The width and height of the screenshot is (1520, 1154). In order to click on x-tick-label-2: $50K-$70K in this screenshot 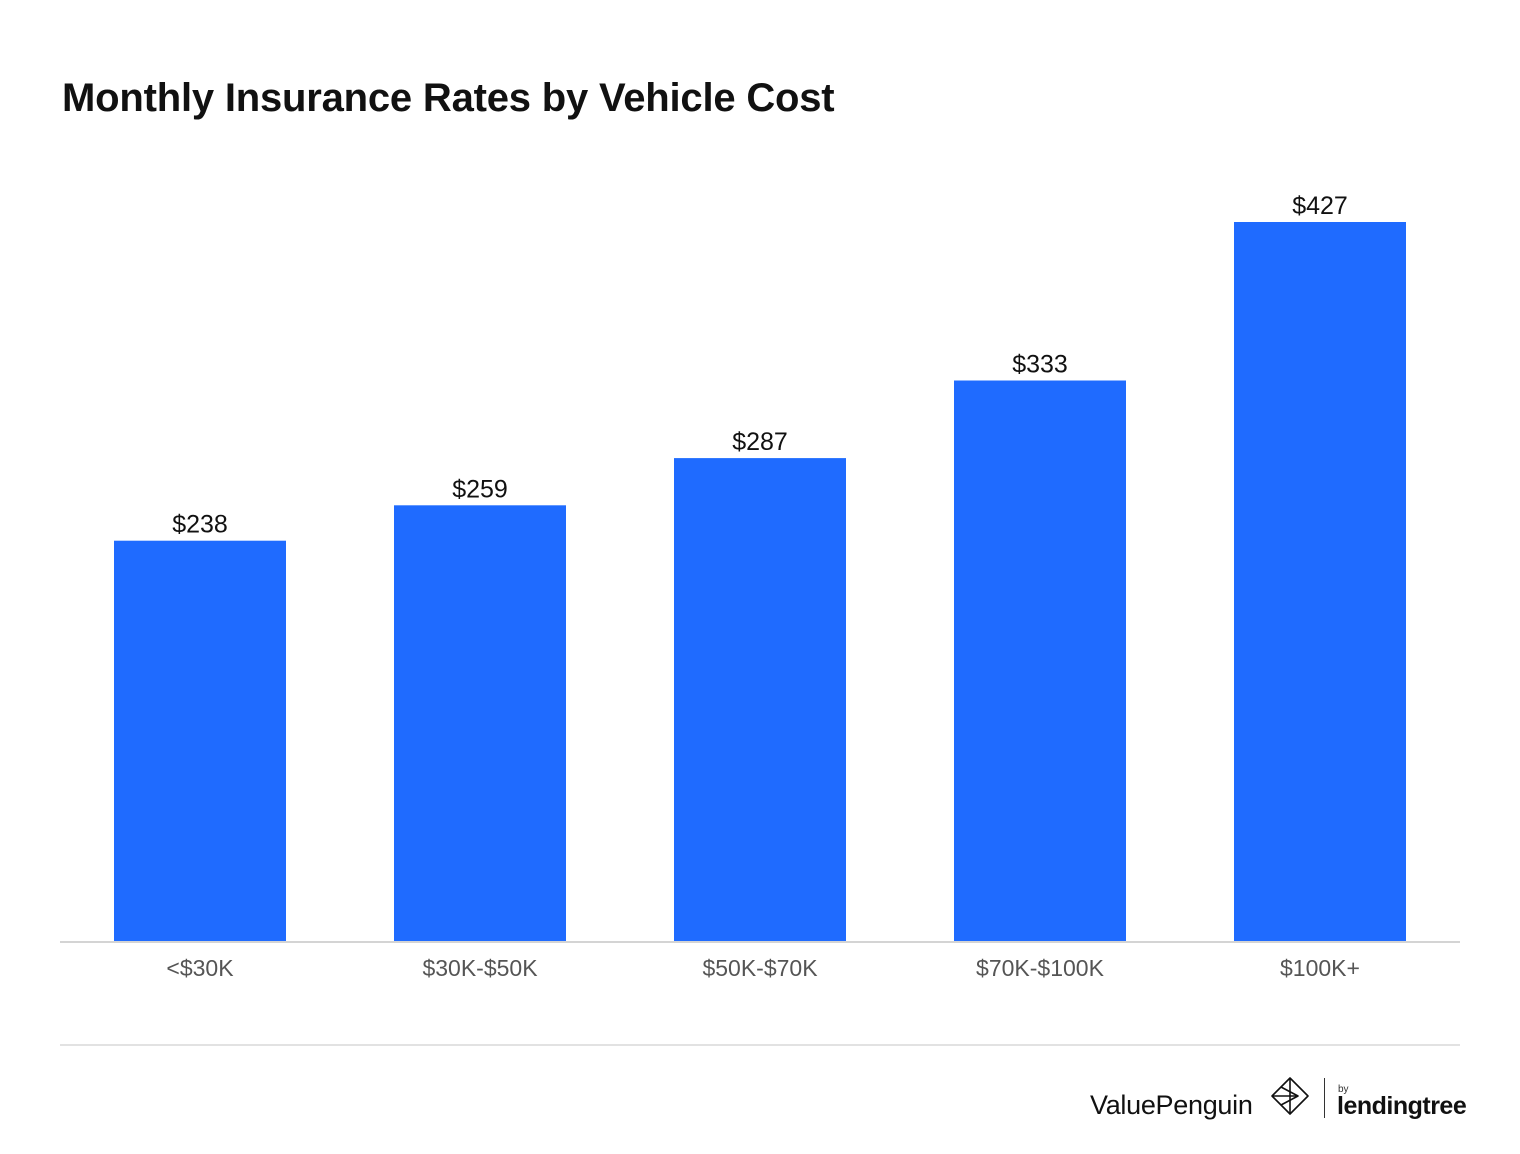, I will do `click(760, 968)`.